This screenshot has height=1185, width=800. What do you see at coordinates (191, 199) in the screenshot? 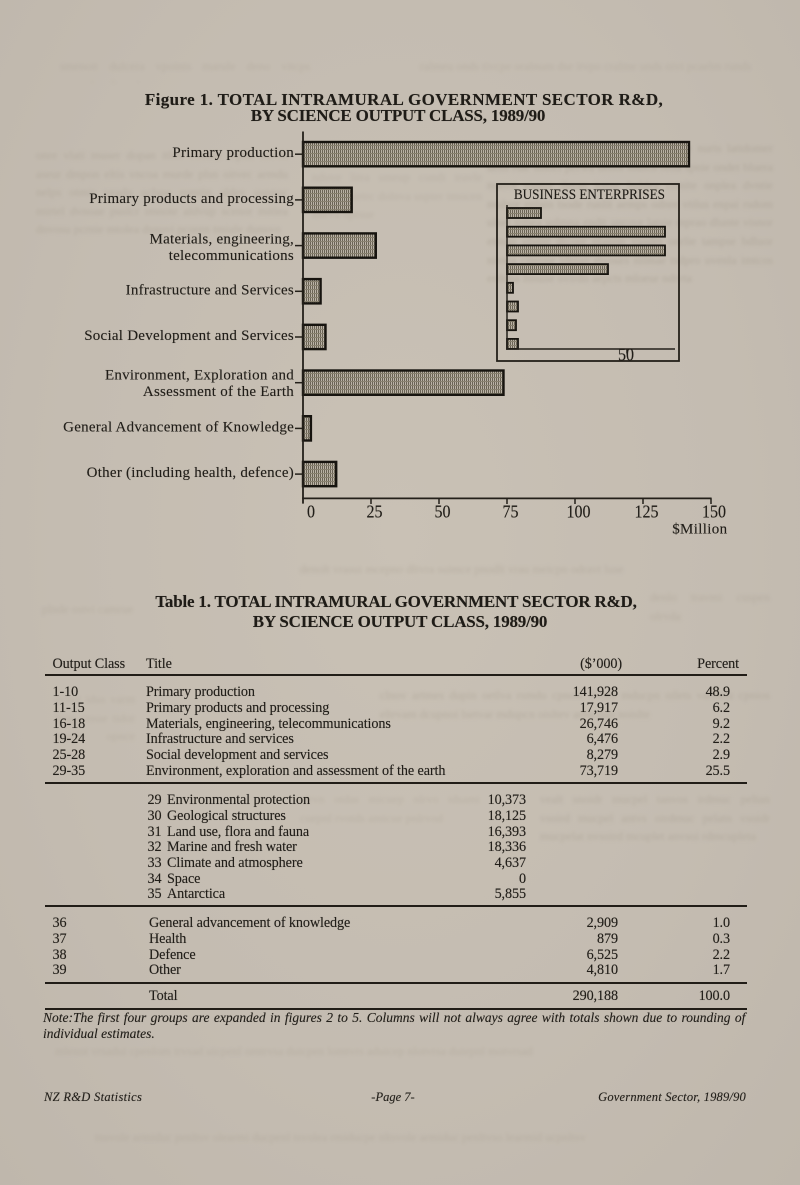
I see `svg-text:Primary products and processin: Primary products and processing` at bounding box center [191, 199].